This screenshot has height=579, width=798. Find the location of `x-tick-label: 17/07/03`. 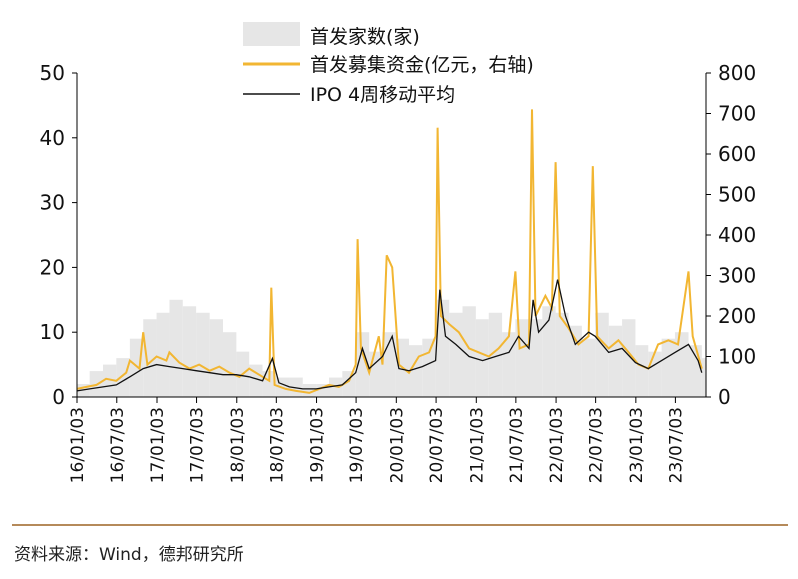

x-tick-label: 17/07/03 is located at coordinates (198, 445).